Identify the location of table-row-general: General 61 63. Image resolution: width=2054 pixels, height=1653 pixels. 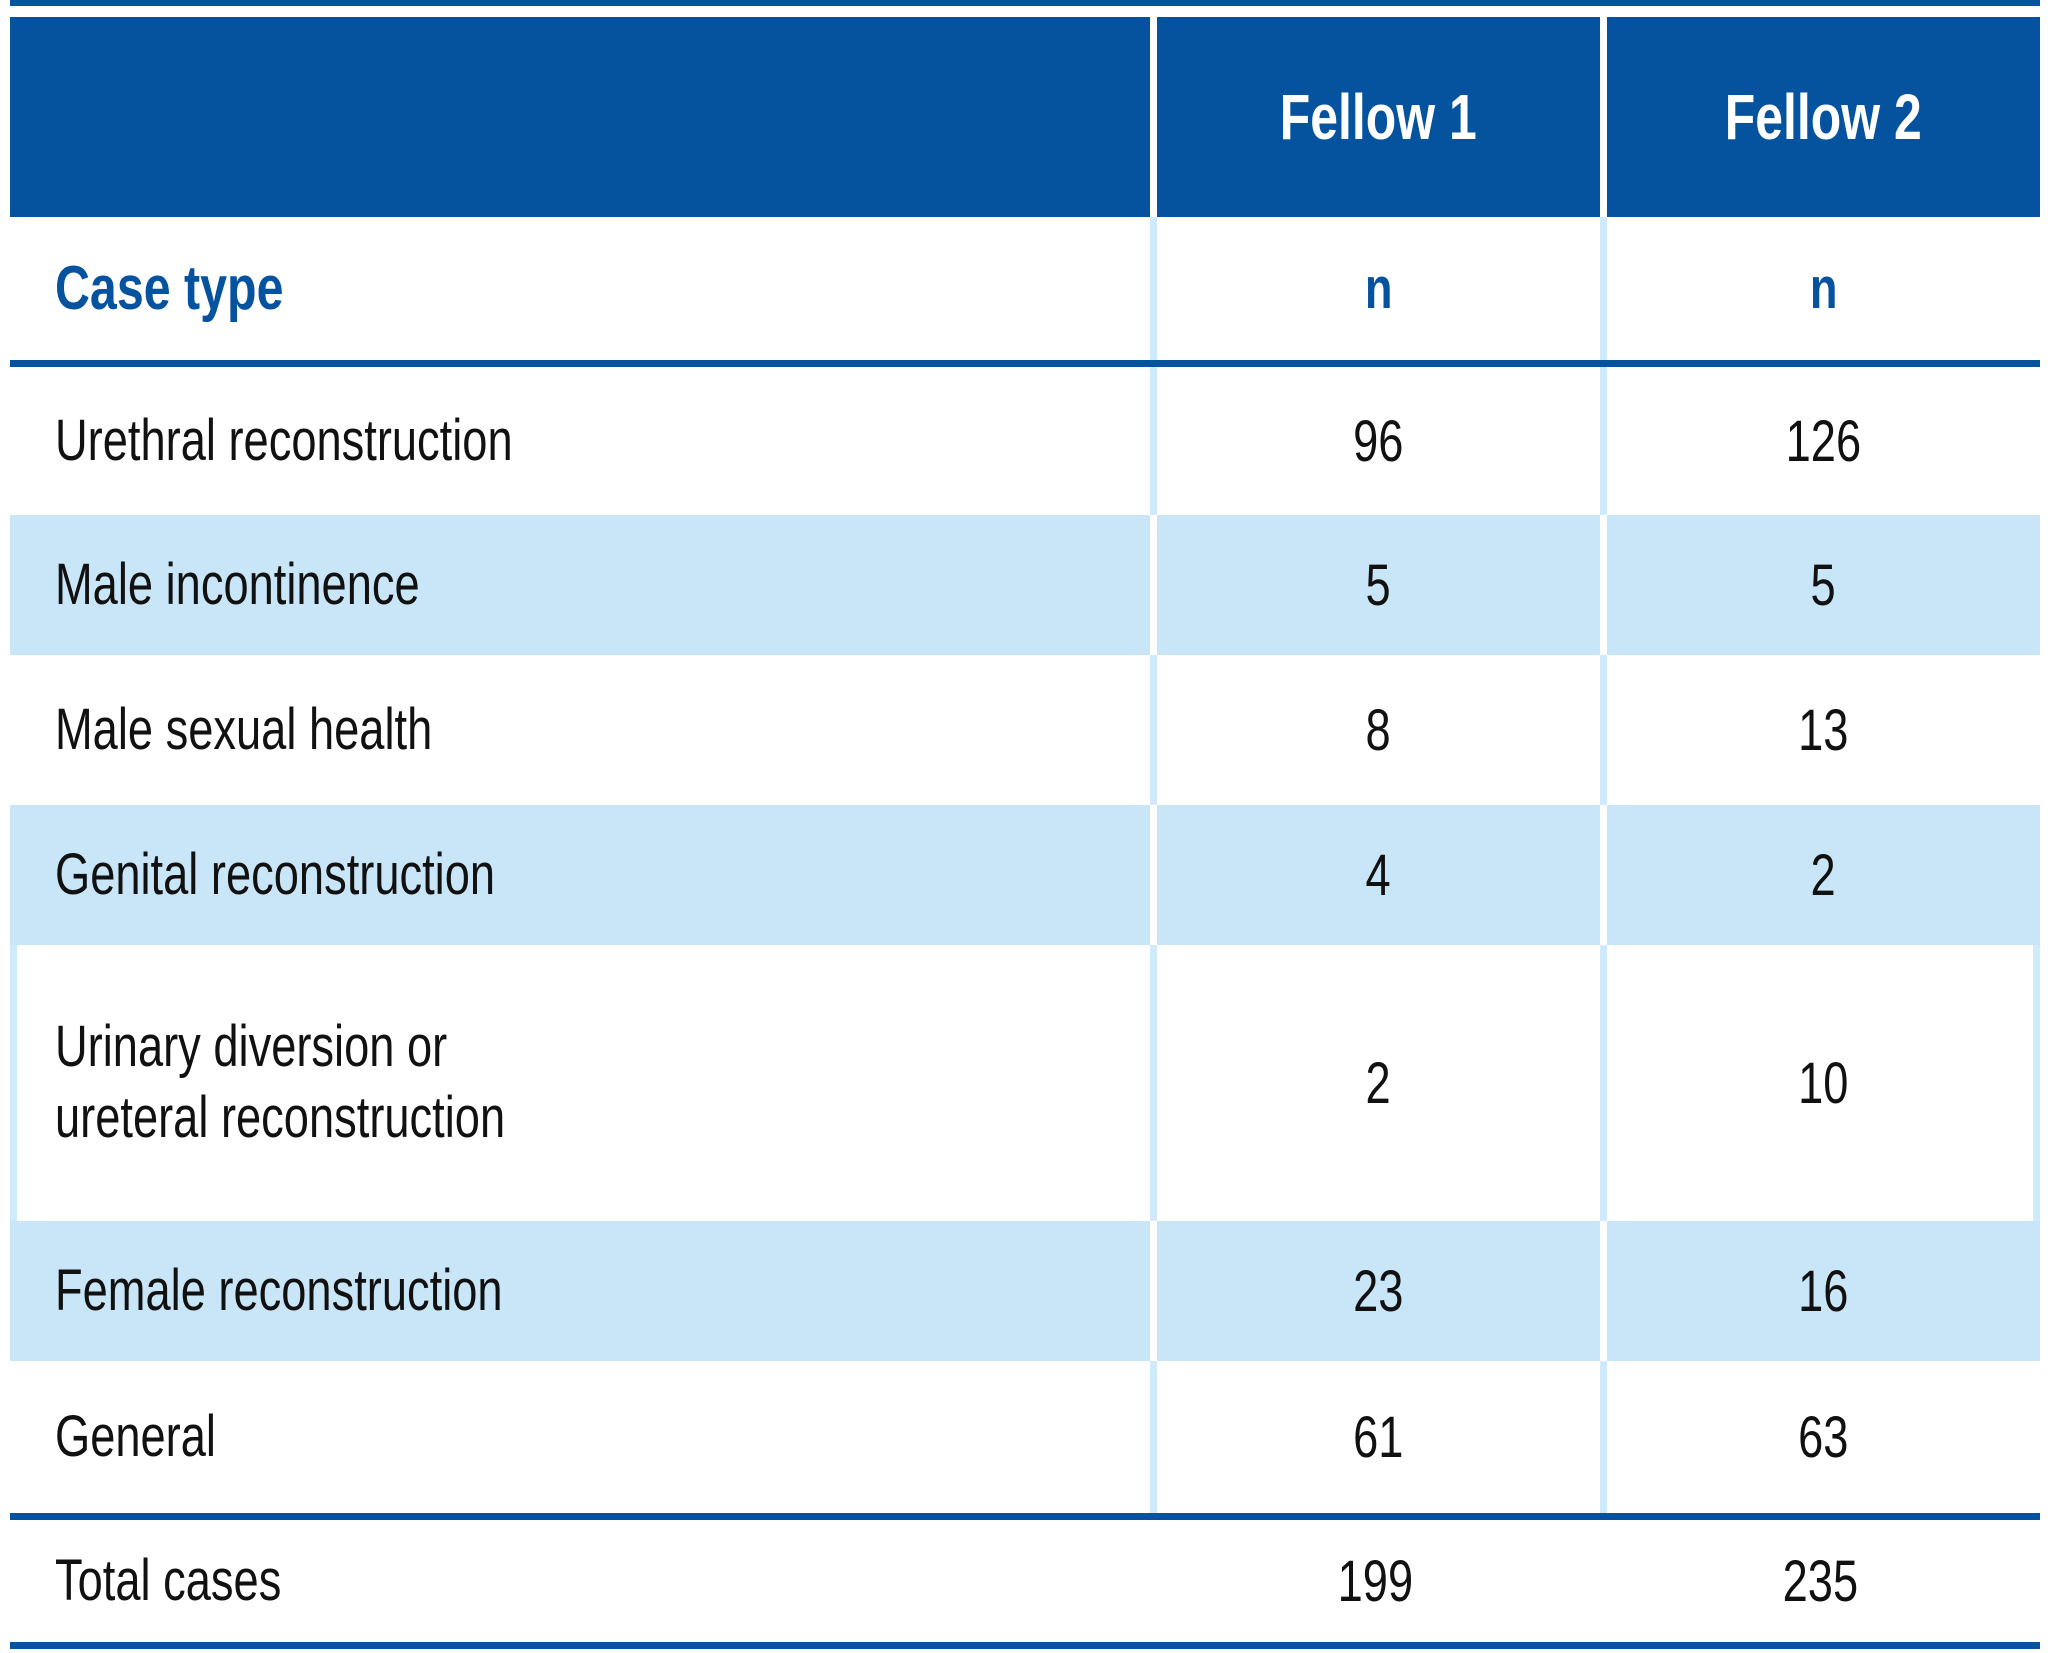
(1025, 1437).